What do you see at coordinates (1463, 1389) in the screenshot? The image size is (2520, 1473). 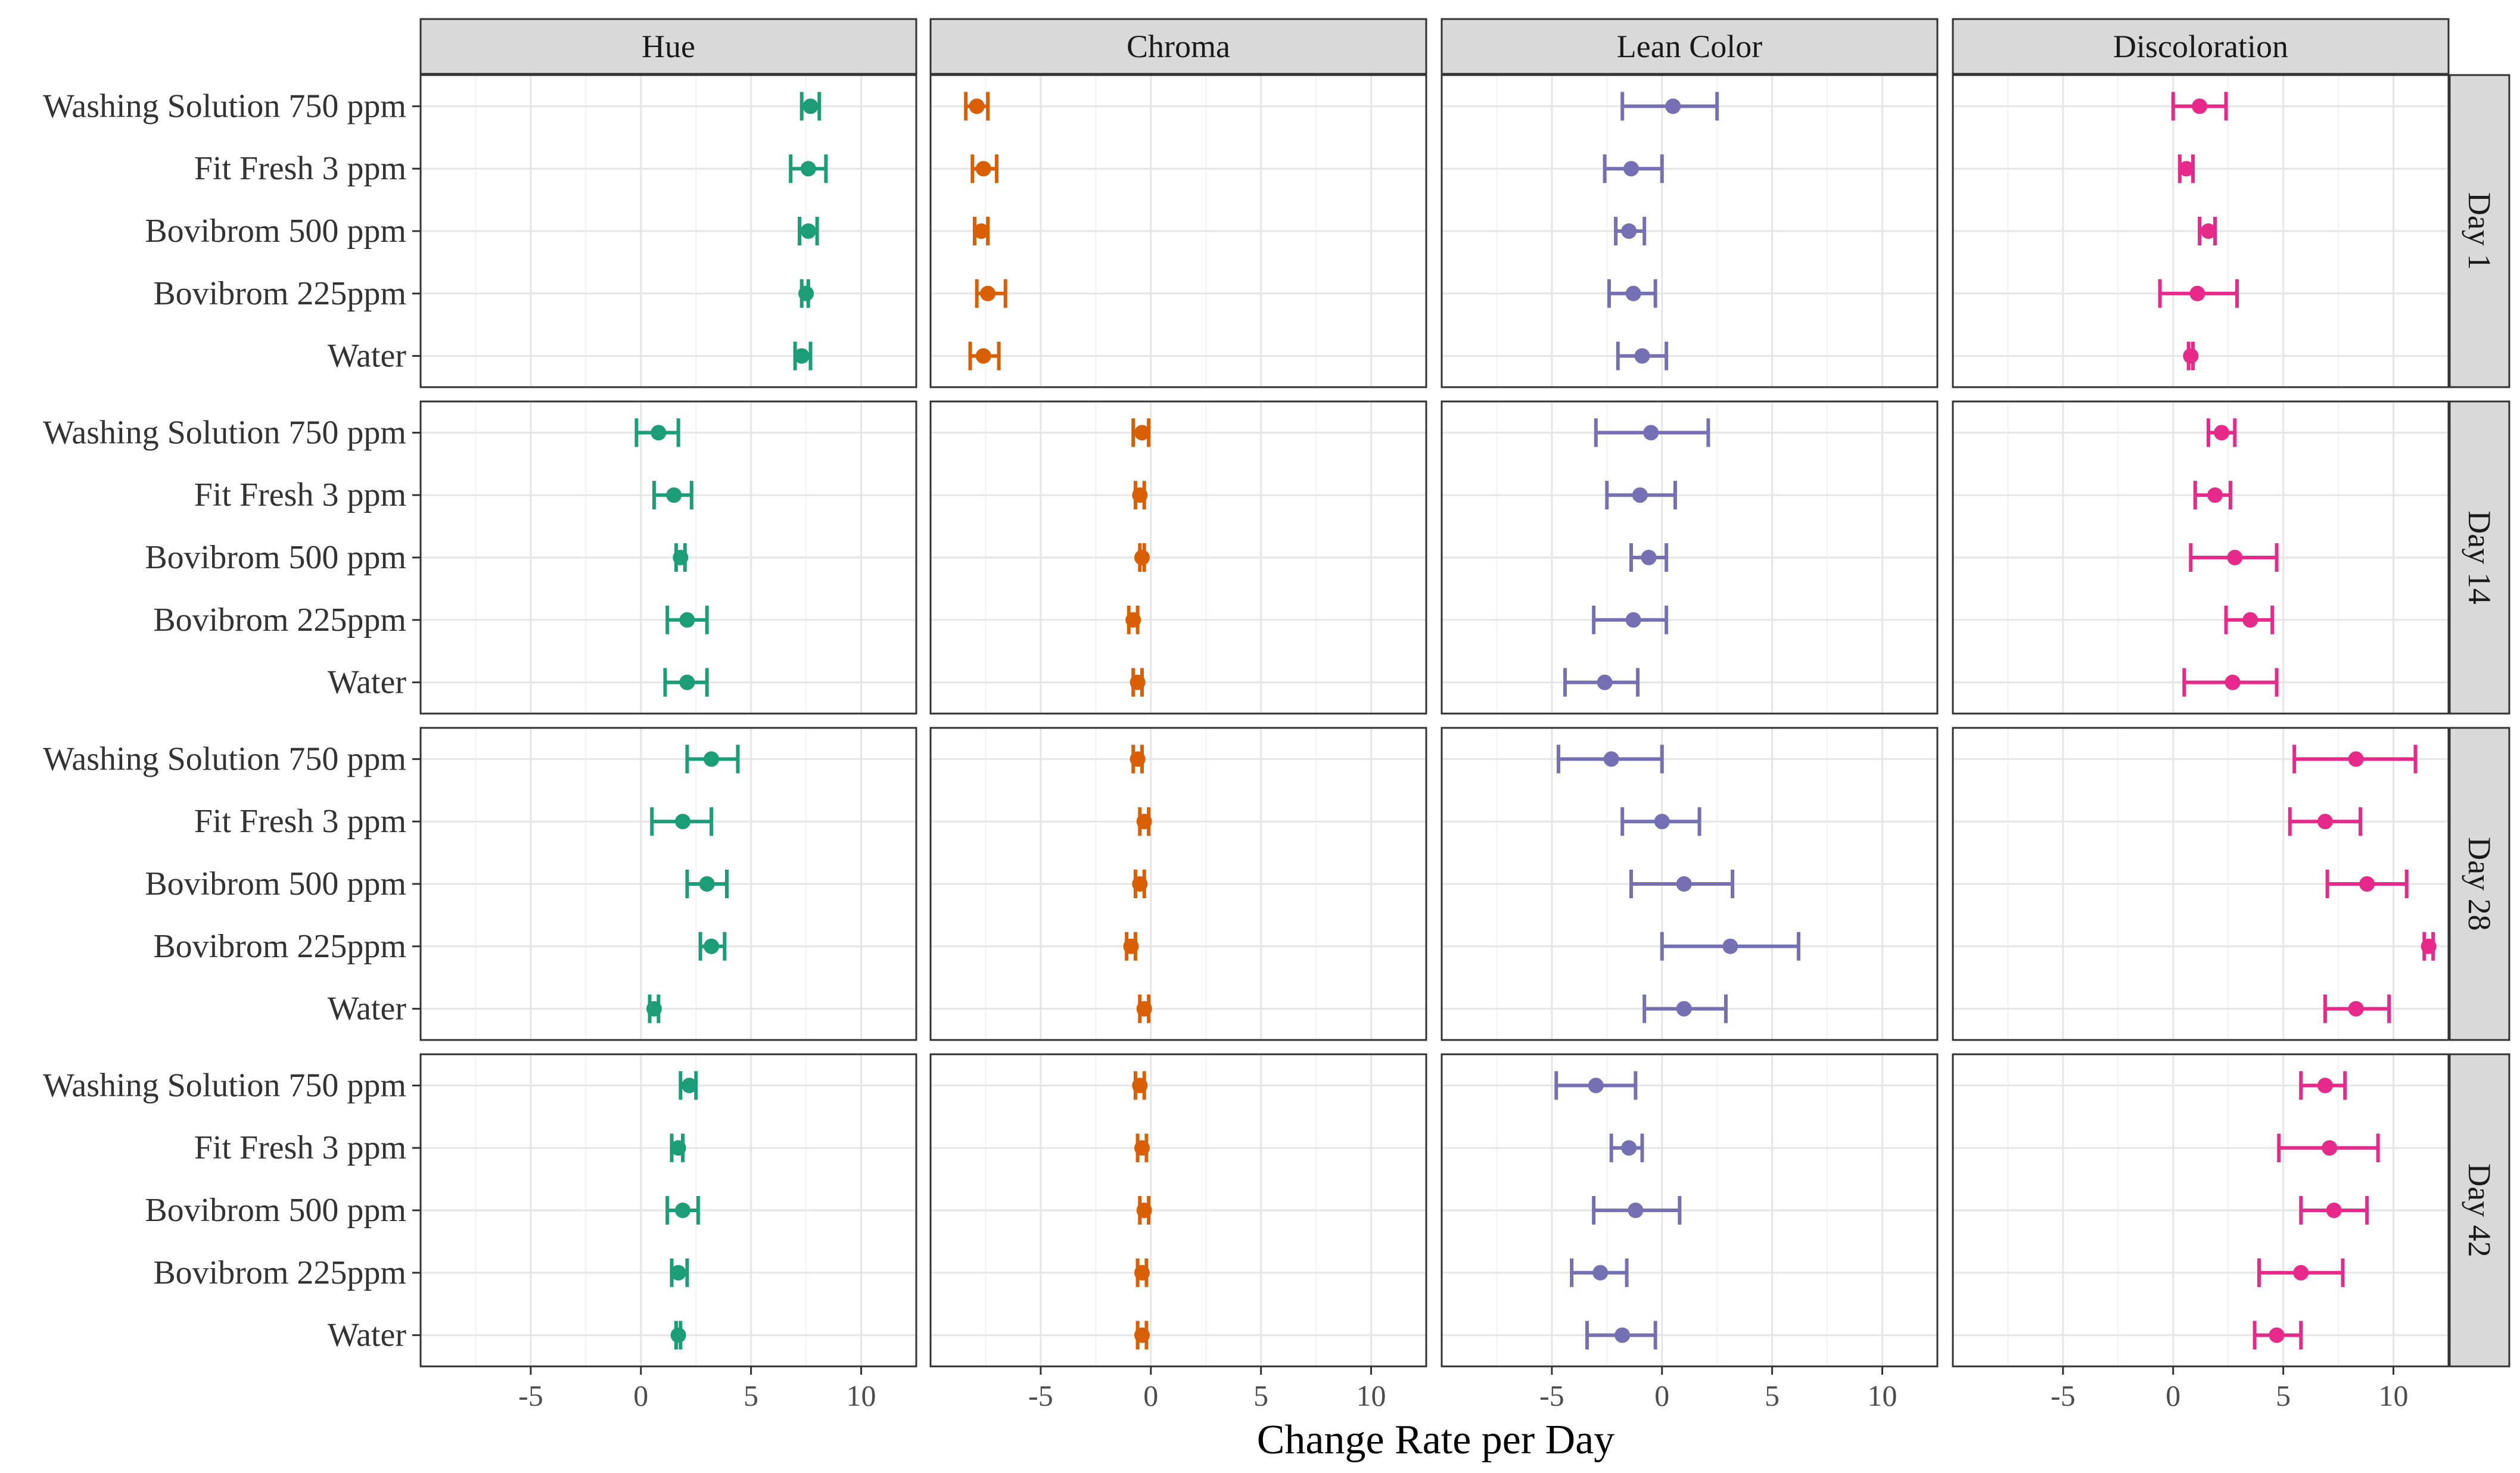 I see `x-ticks-layer: -5 0 5 10 -5 0 5 10 -5 0 5 10 -5 0 5 10` at bounding box center [1463, 1389].